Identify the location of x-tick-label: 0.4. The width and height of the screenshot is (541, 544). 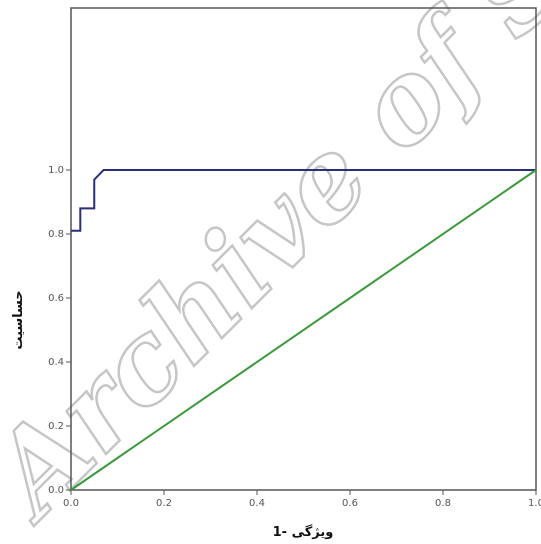
(257, 503).